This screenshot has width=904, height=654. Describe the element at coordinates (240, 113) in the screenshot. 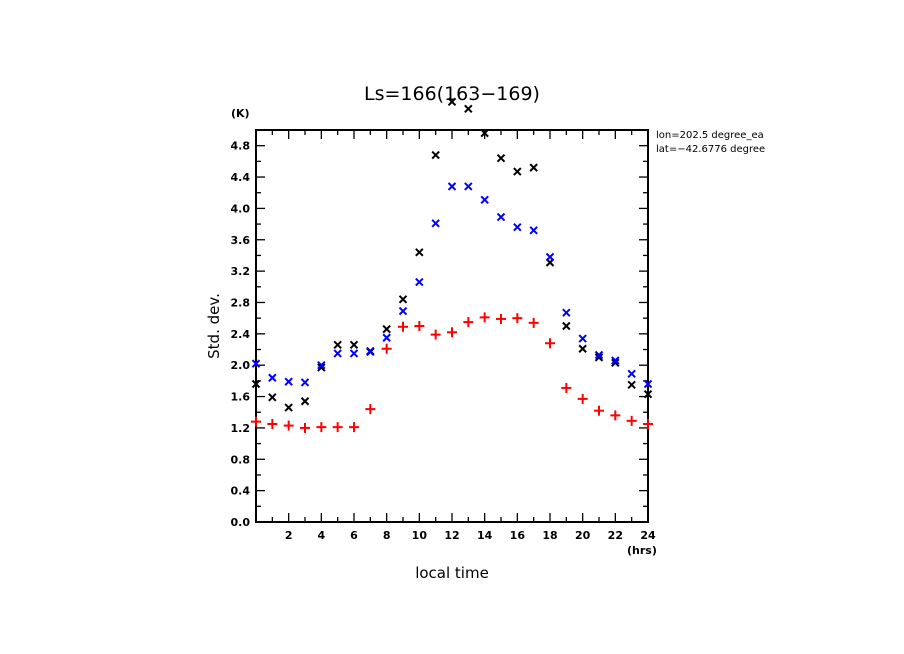

I see `y-unit-label: (K)` at that location.